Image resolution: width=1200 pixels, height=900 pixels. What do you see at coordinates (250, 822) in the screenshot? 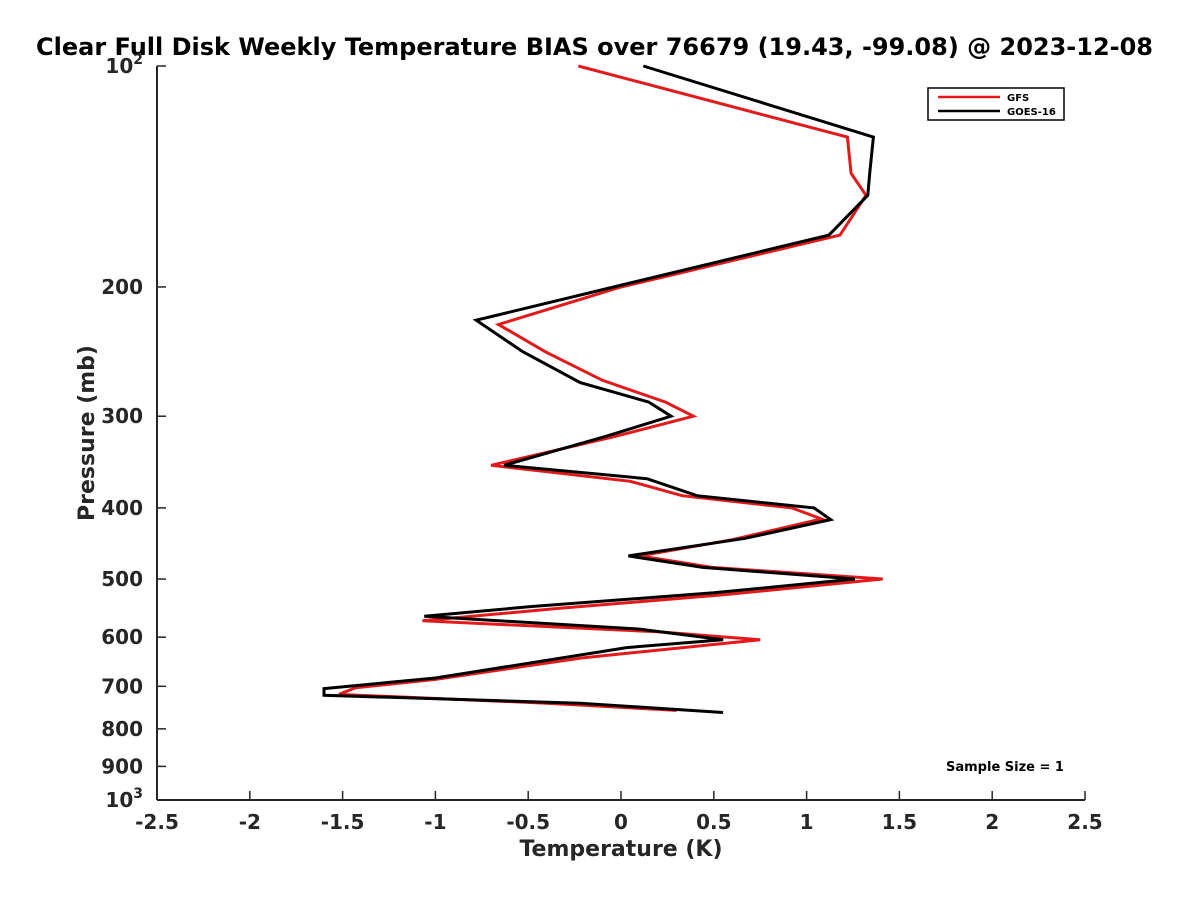
I see `x-tick-label: -2` at bounding box center [250, 822].